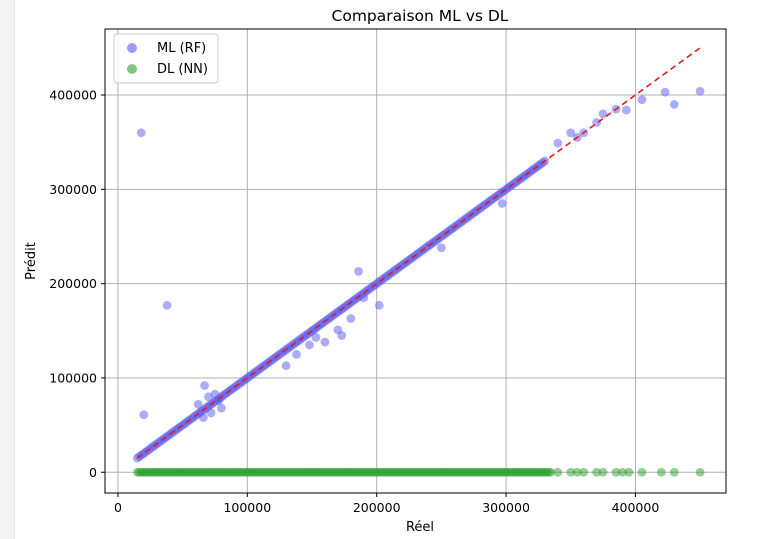 The image size is (764, 539). I want to click on legend-label-dl: DL (NN), so click(182, 69).